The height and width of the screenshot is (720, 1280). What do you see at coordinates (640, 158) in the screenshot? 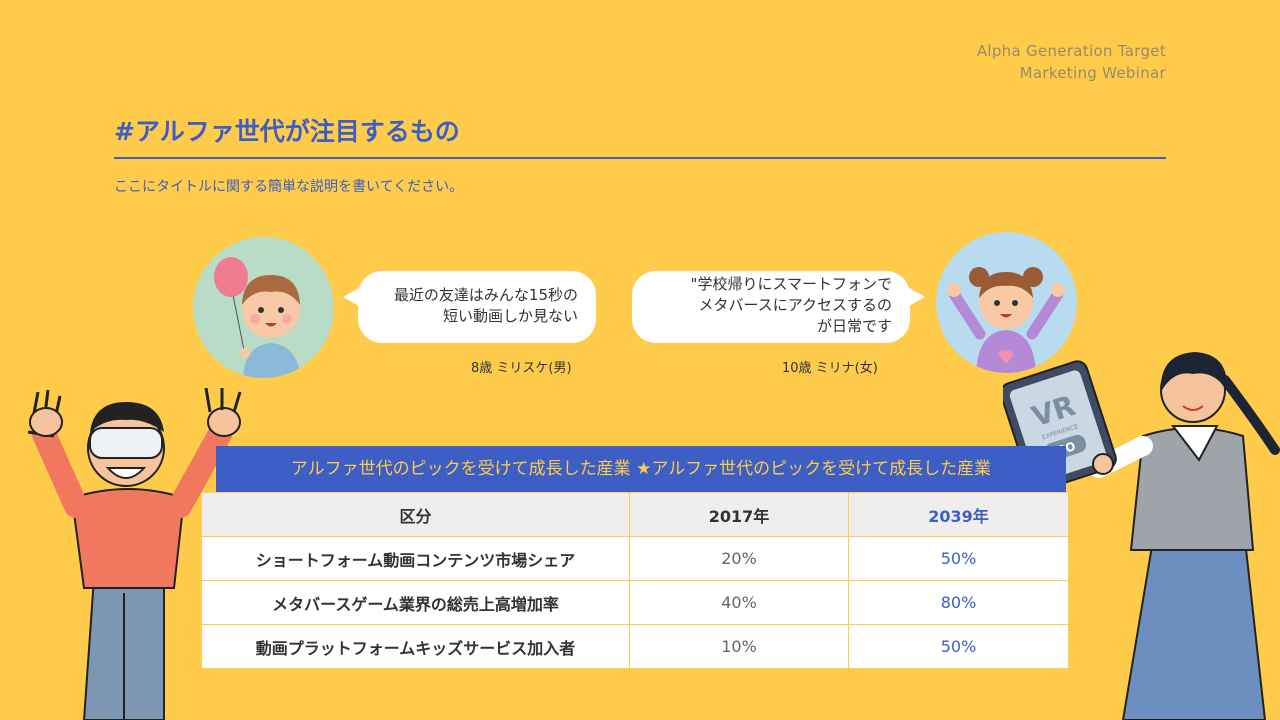
I see `title-divider` at bounding box center [640, 158].